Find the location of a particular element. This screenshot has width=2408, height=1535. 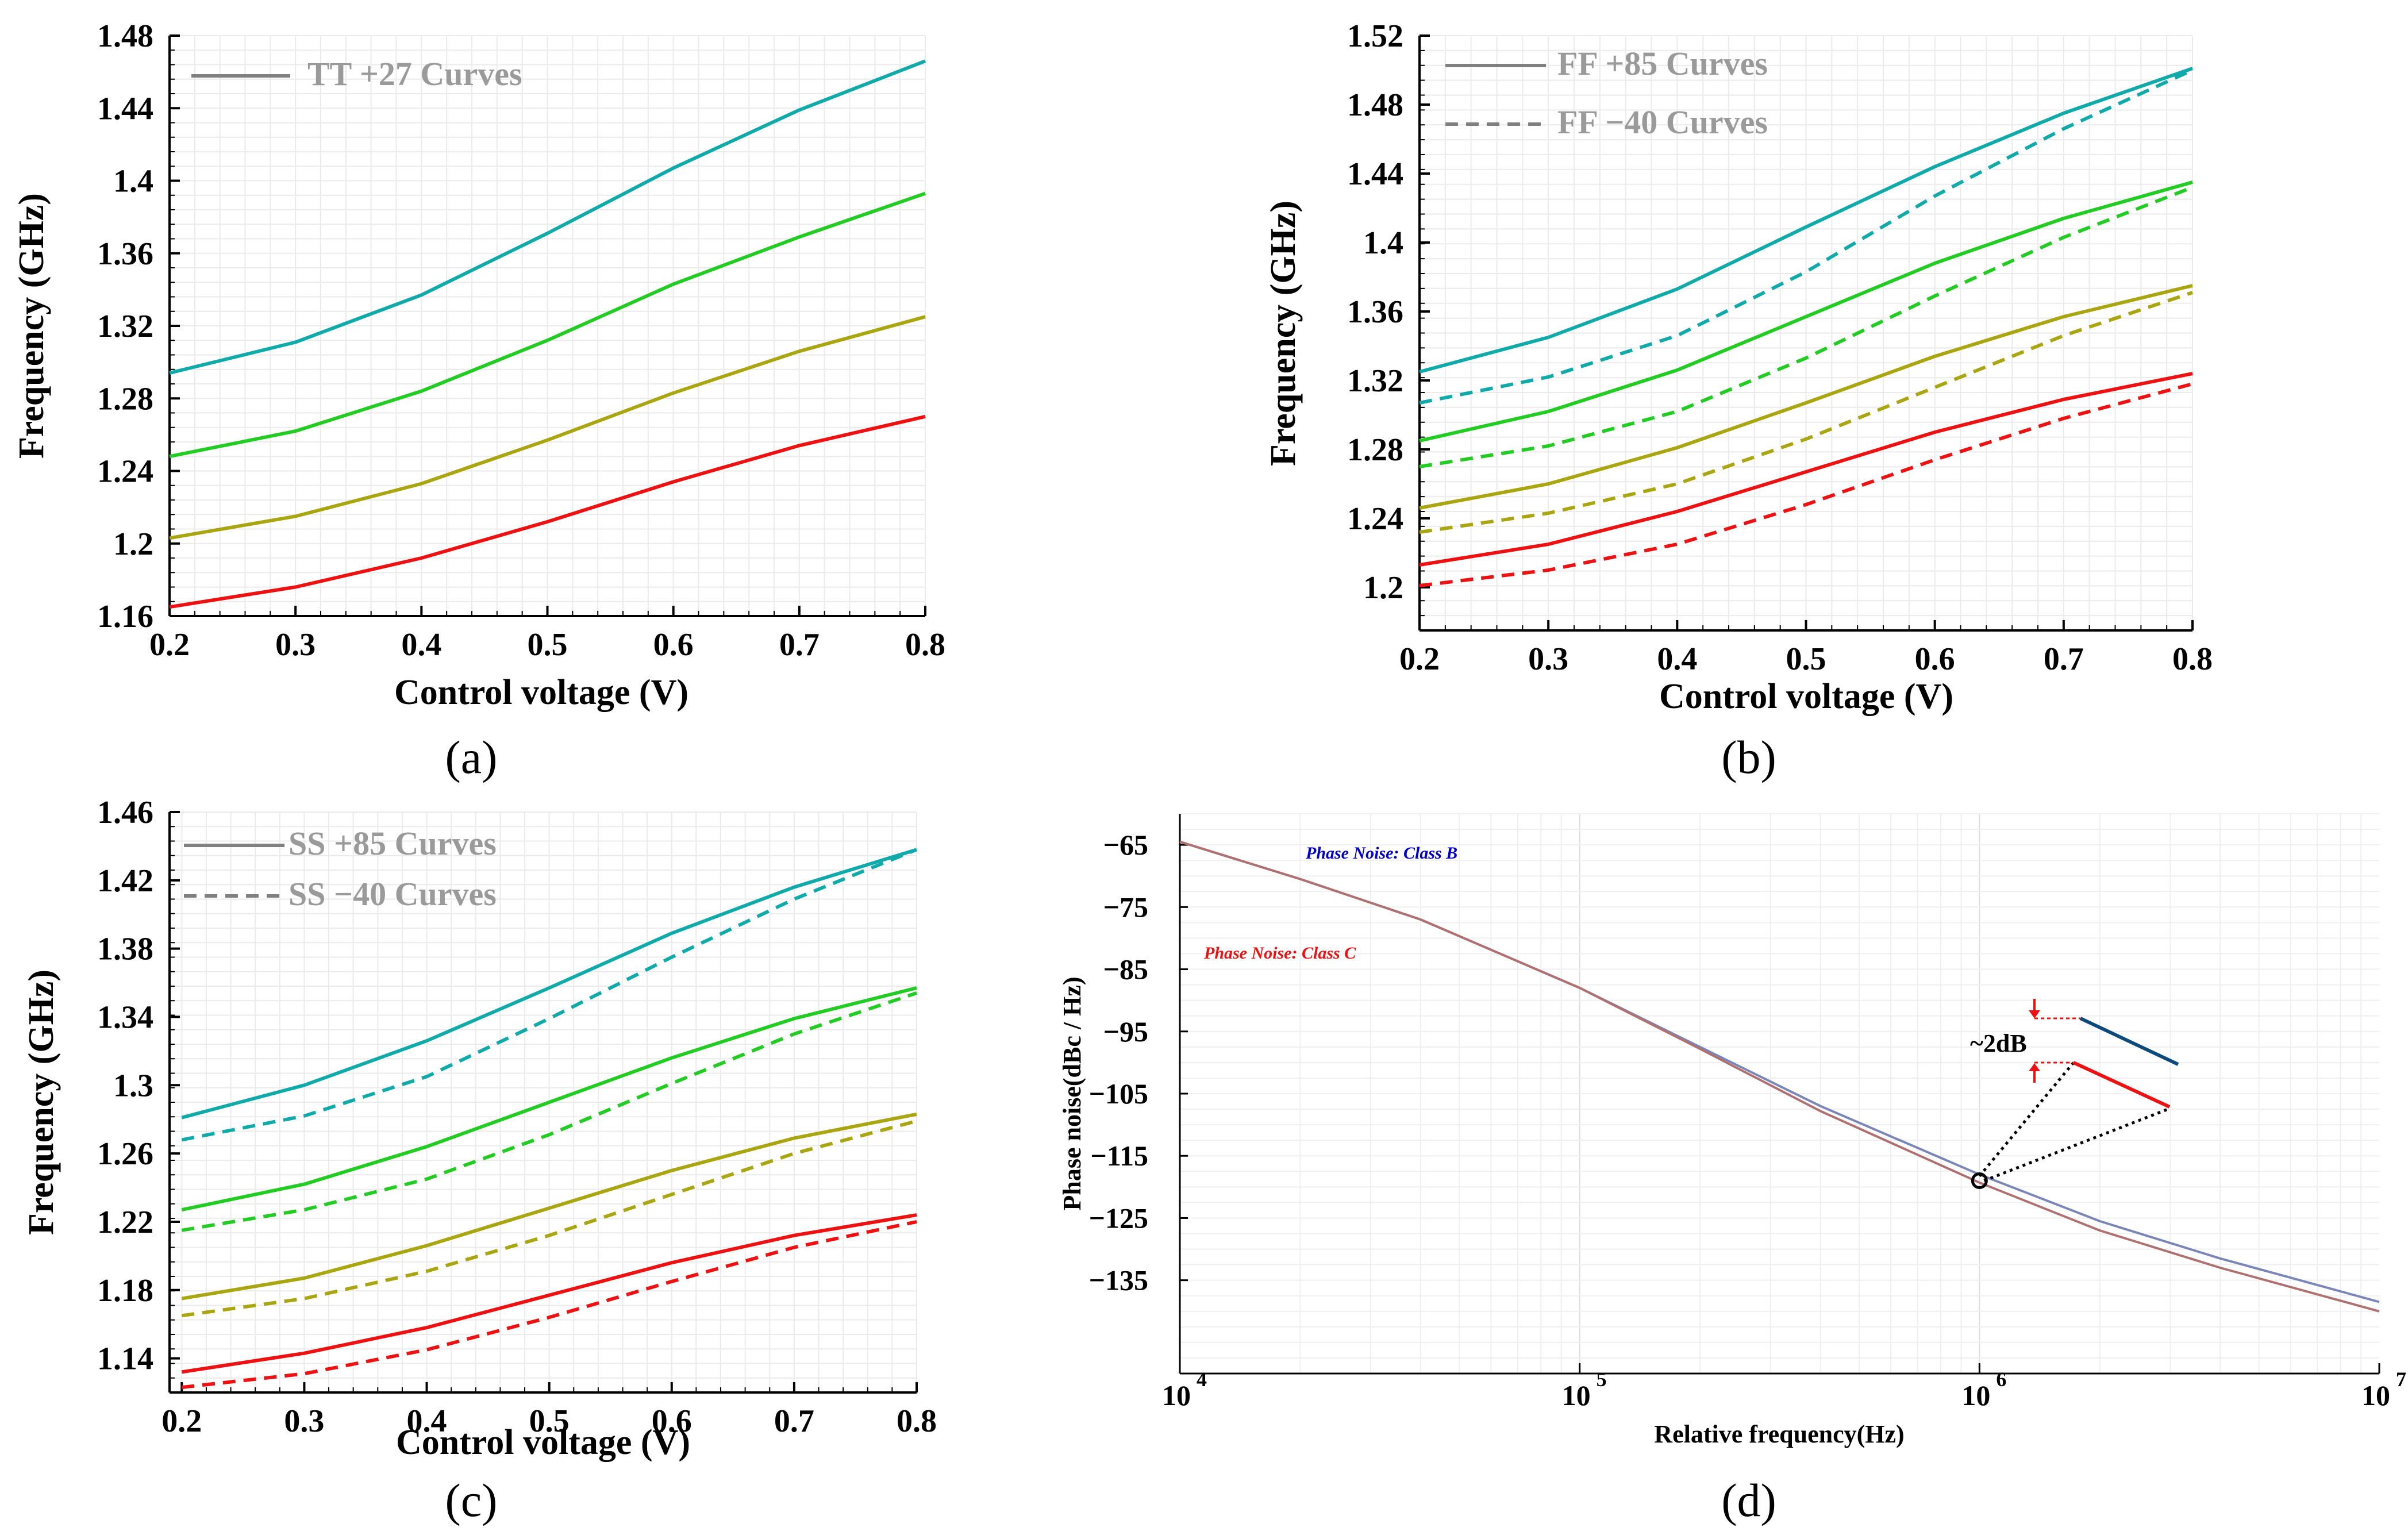

y-tick-label: 1.42 is located at coordinates (125, 881).